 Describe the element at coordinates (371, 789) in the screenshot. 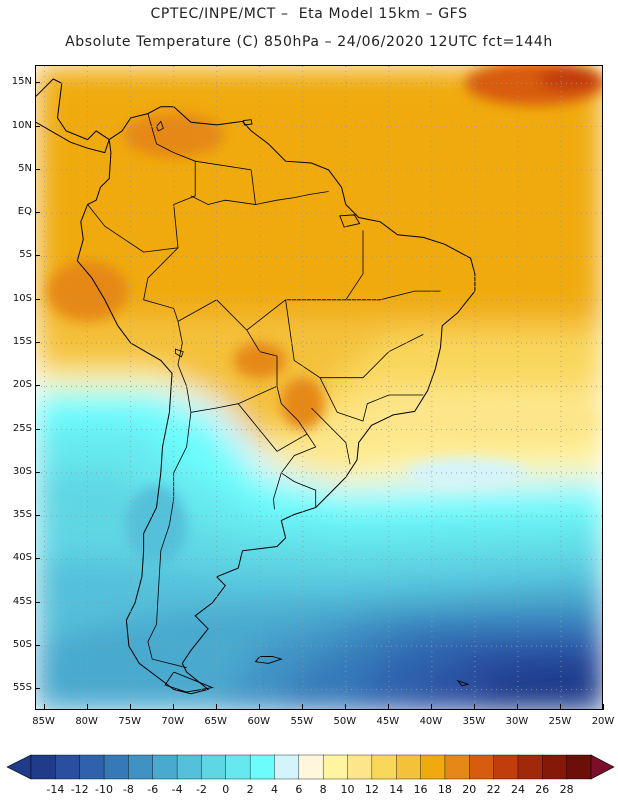

I see `colorbar-tick-label: 12` at that location.